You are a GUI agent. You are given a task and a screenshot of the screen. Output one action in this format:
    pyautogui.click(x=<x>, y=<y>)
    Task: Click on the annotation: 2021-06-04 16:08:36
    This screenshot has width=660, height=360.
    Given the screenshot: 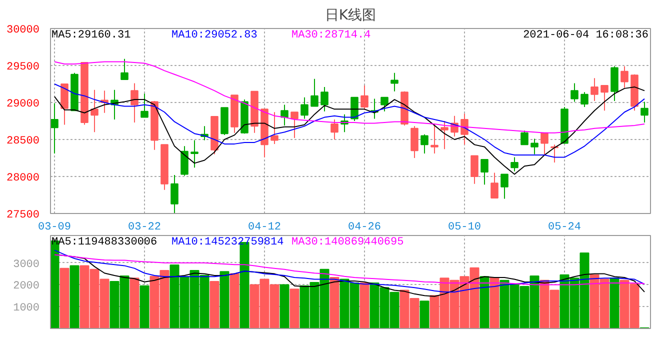 What is the action you would take?
    pyautogui.click(x=585, y=36)
    